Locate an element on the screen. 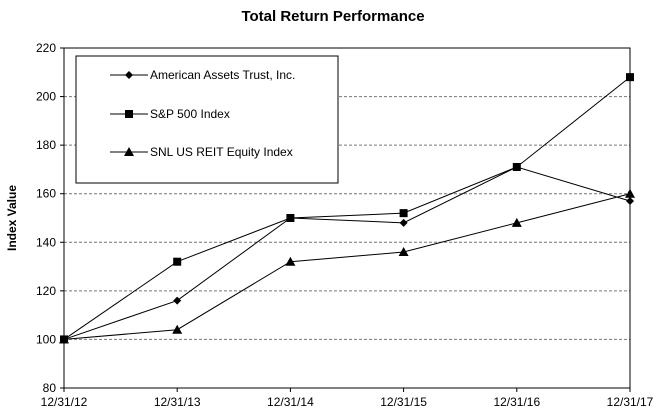 The height and width of the screenshot is (417, 658). x-tick-label: 12/31/17 is located at coordinates (630, 402).